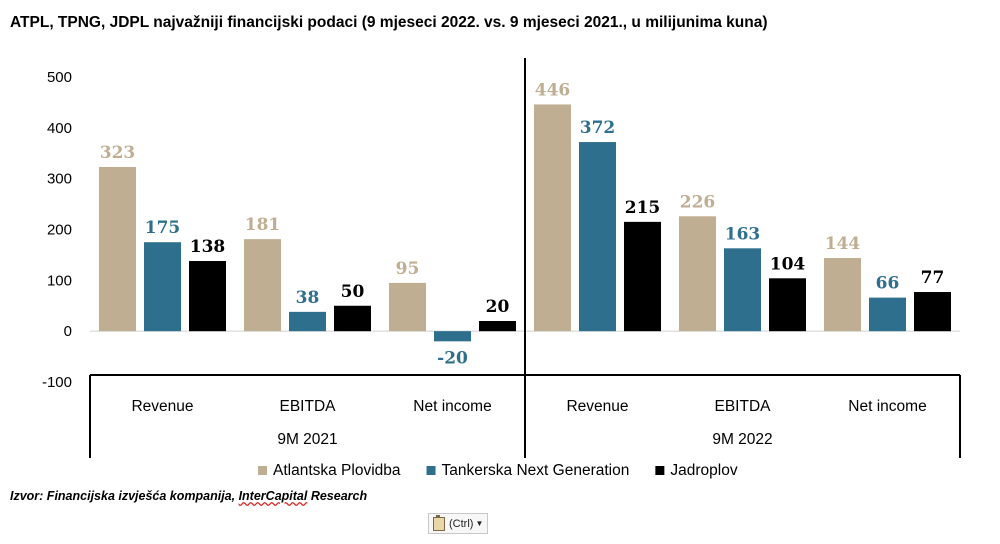 This screenshot has height=544, width=1000. What do you see at coordinates (124, 496) in the screenshot?
I see `source-prefix: Izvor: Financijska izvješća kompanija,` at bounding box center [124, 496].